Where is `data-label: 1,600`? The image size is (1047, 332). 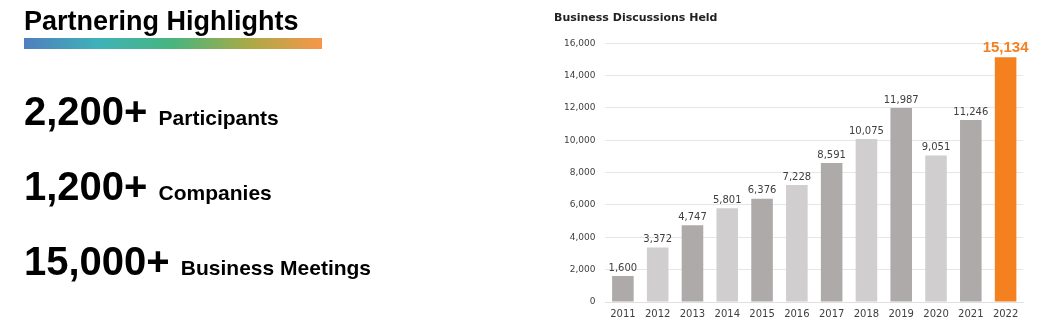 data-label: 1,600 is located at coordinates (623, 267).